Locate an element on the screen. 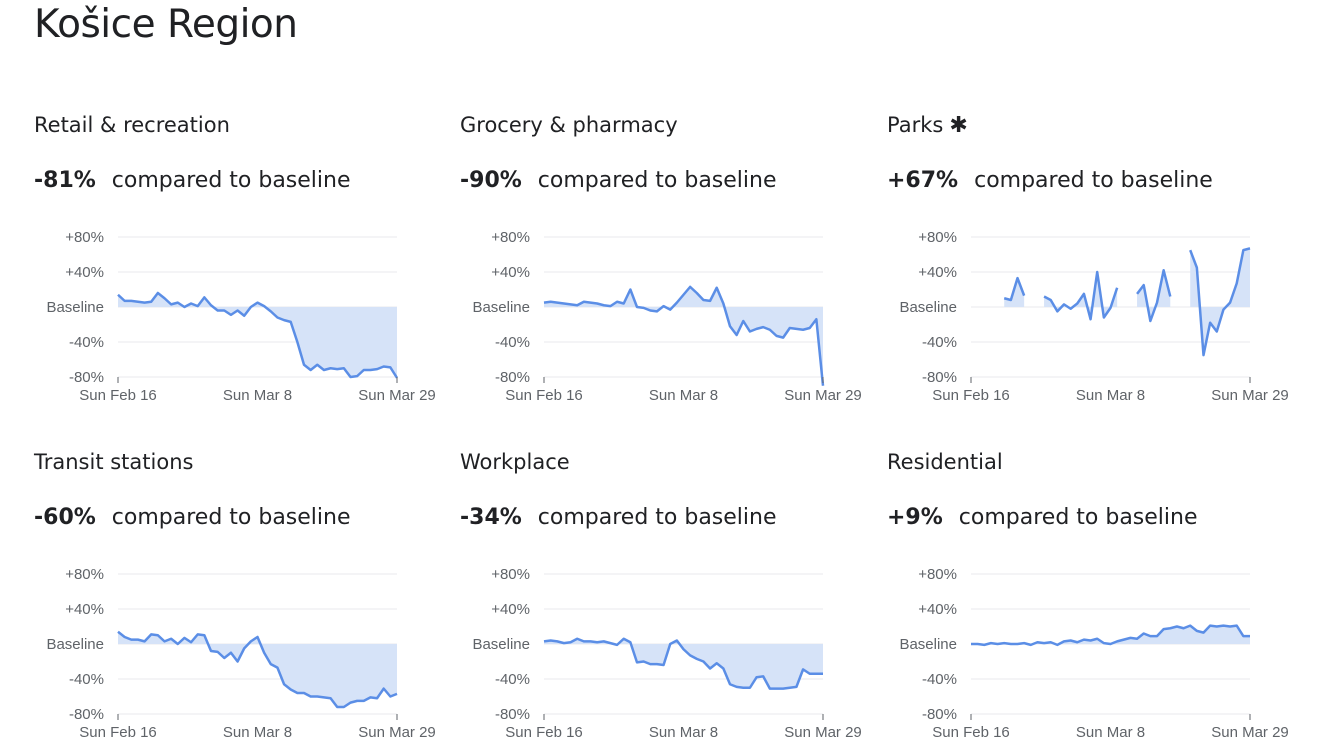  summary-percent: -81% is located at coordinates (65, 180).